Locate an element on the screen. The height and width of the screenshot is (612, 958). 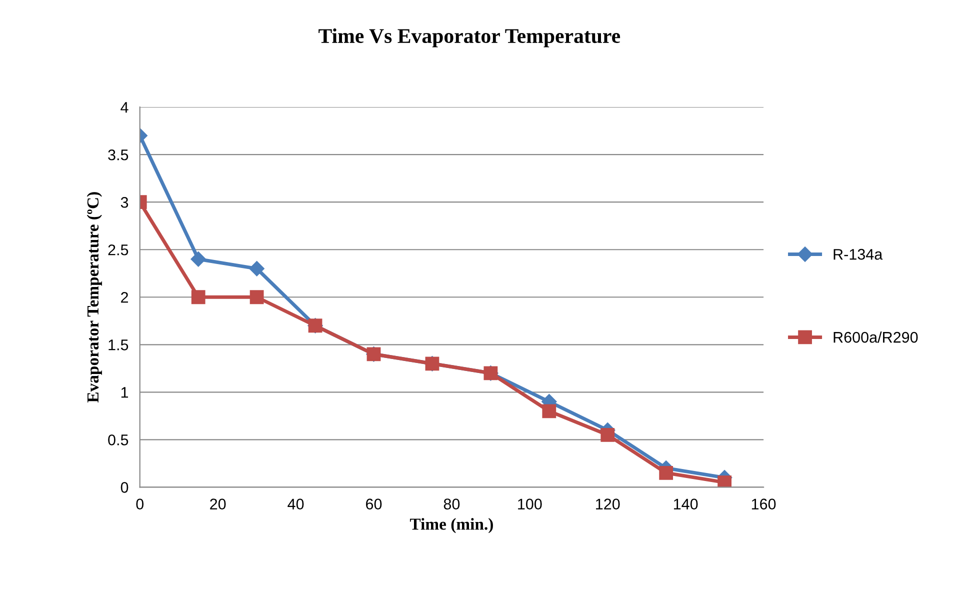
x-tick-label: 160 is located at coordinates (764, 504).